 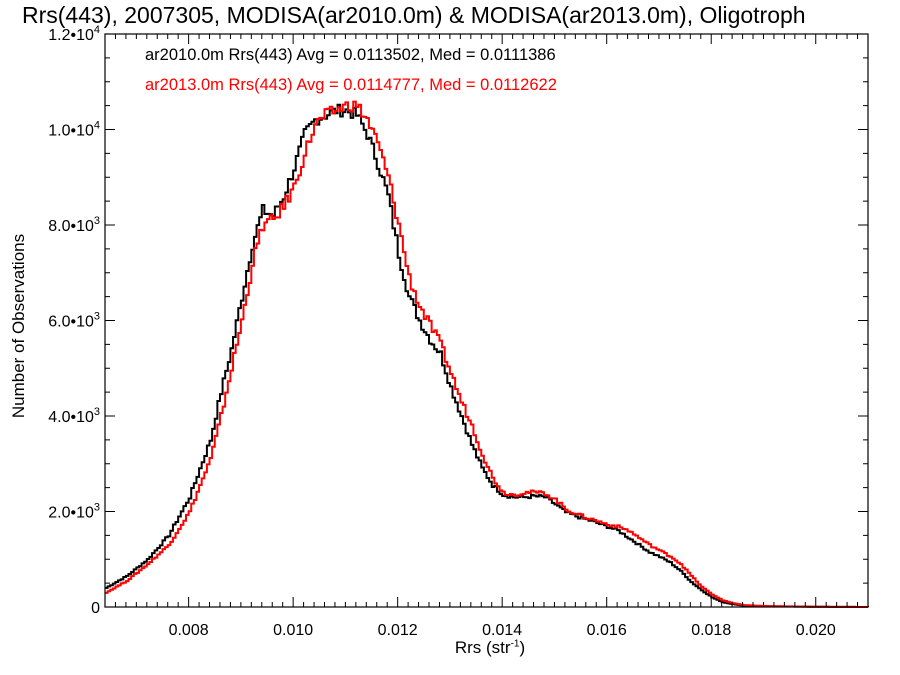 I want to click on y-tick-label: 4.0•103, so click(x=74, y=416).